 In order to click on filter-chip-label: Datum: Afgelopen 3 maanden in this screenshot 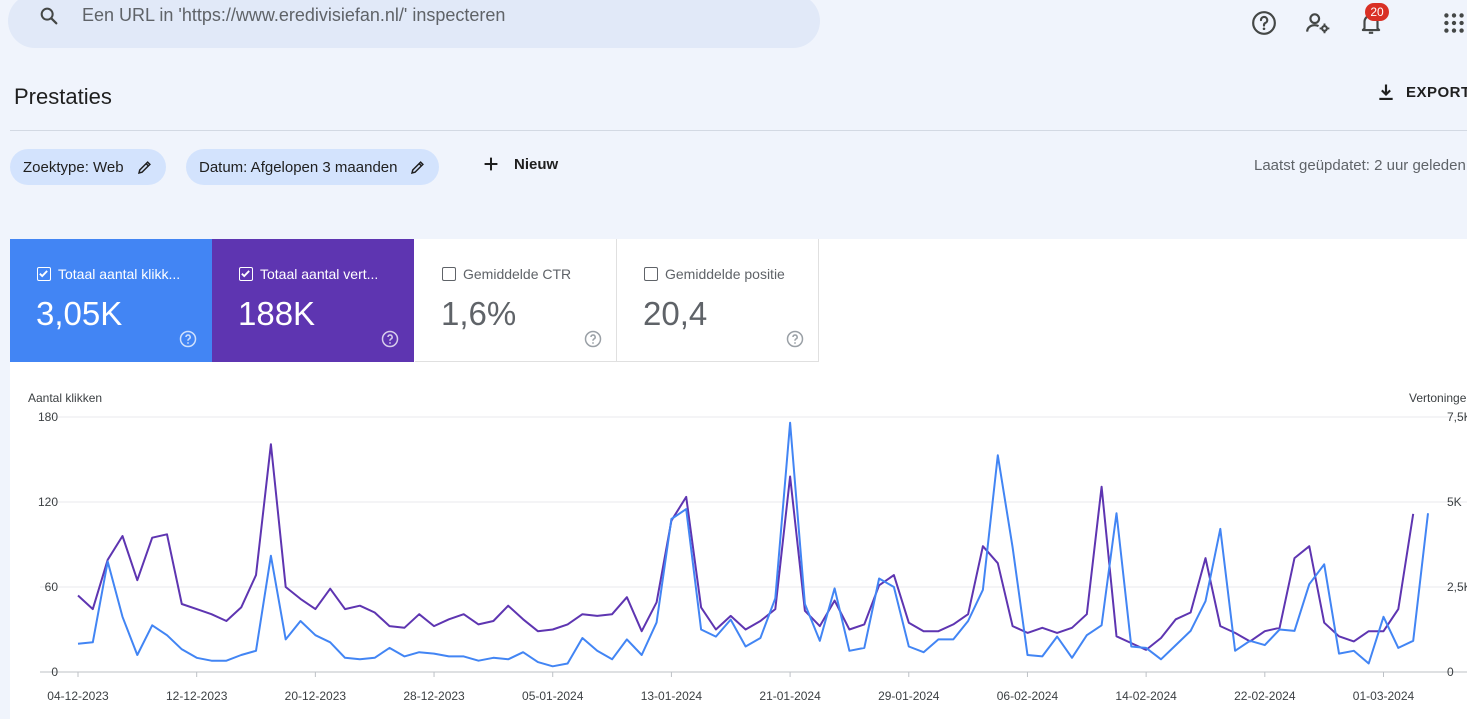, I will do `click(298, 167)`.